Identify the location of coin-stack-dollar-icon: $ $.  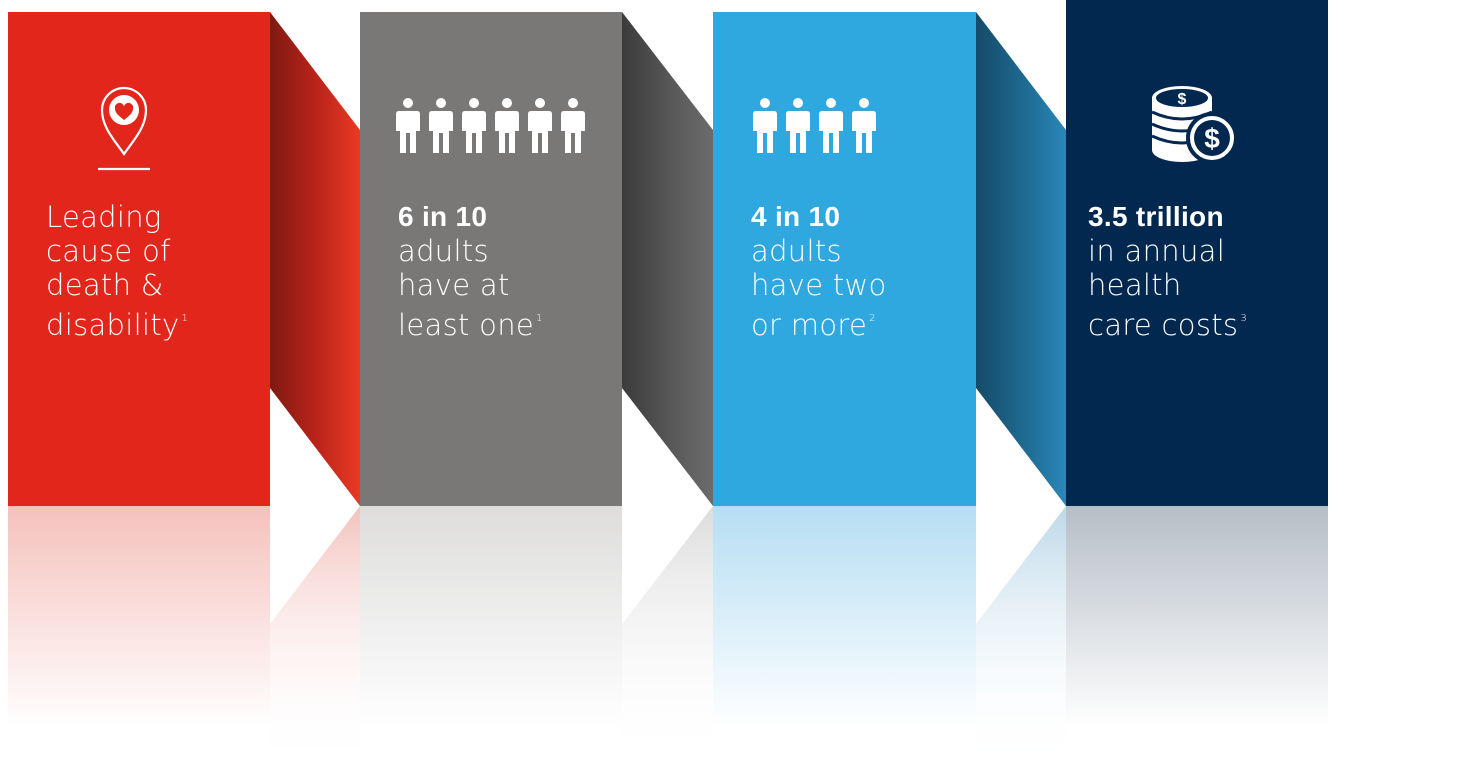
(1194, 125).